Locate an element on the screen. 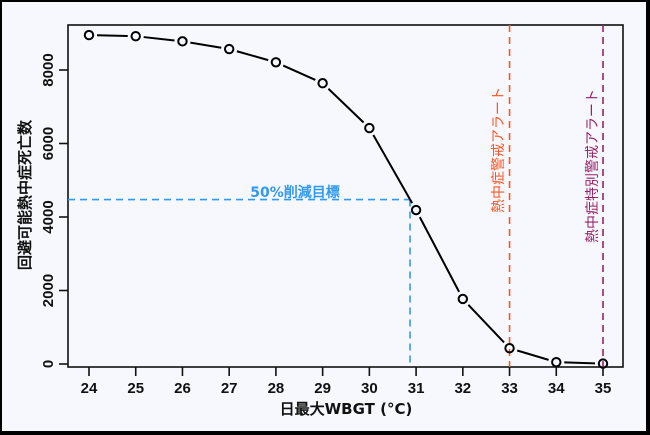  y-axis: 0 2000 4000 6000 8000 is located at coordinates (54, 210).